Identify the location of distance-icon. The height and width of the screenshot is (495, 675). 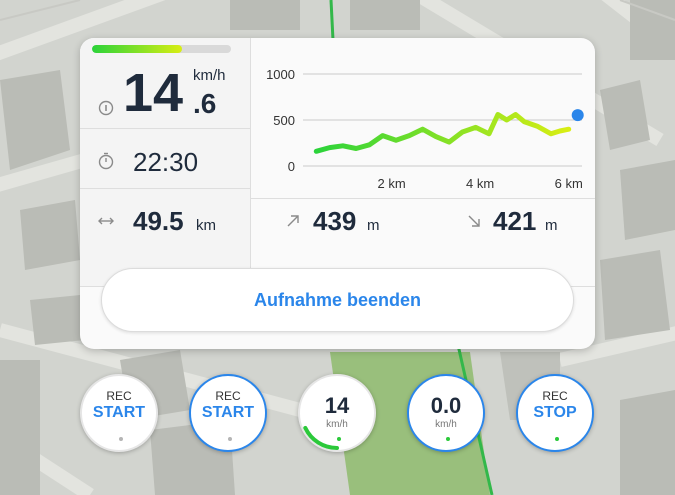
(106, 221).